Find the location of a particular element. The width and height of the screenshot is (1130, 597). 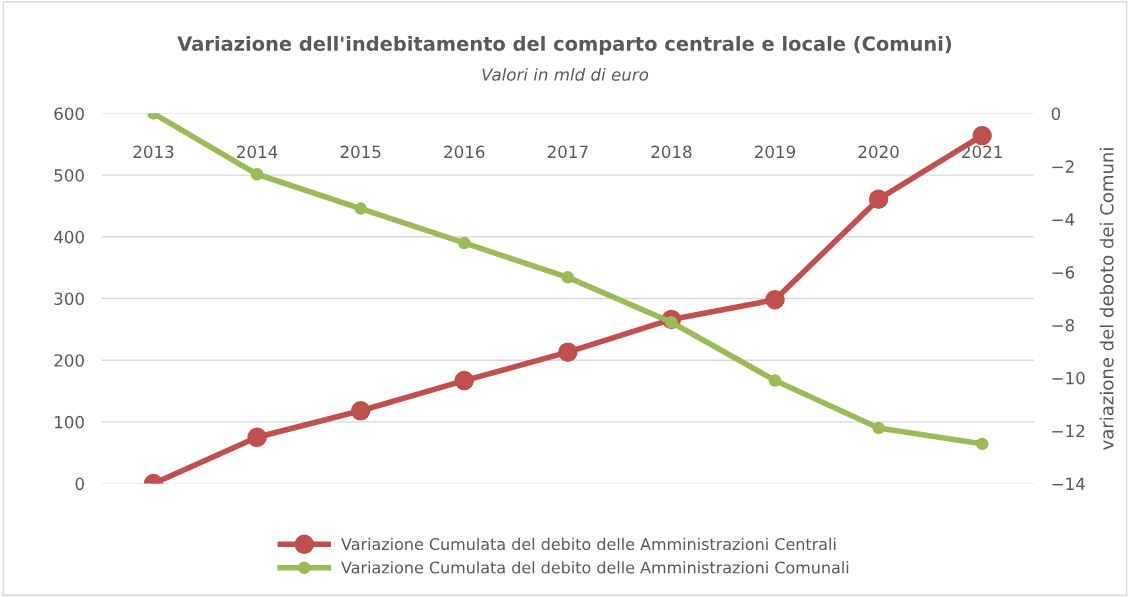

y2-axis-title: variazione del deboto dei Comuni is located at coordinates (1106, 299).